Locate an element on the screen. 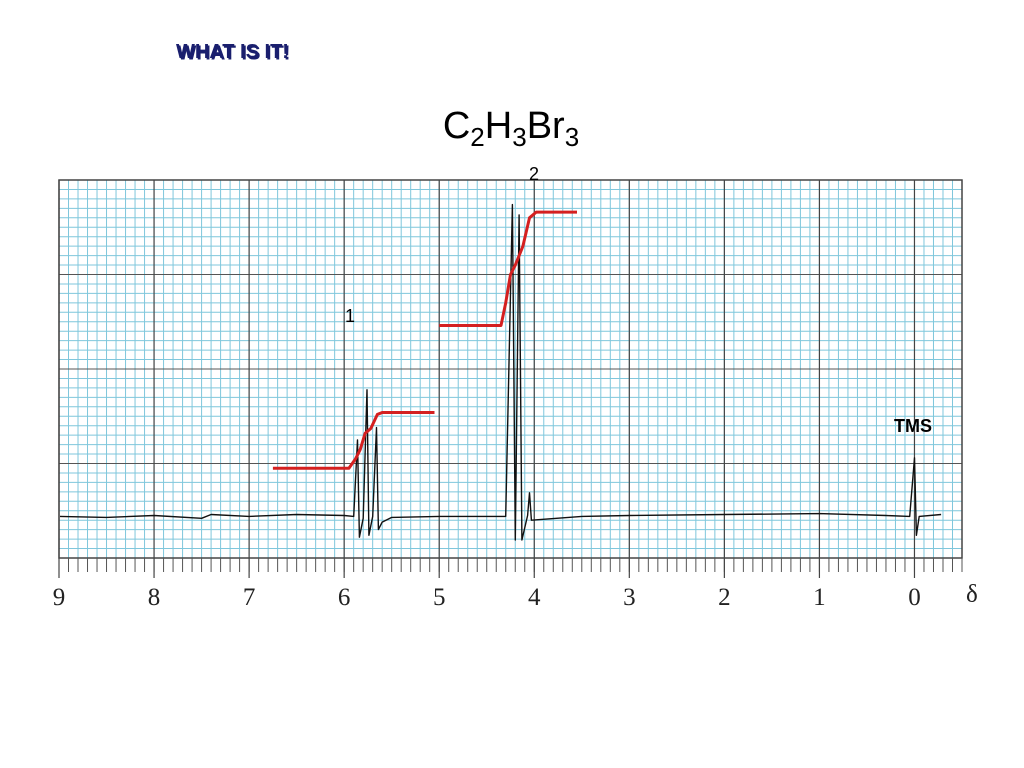  x-tick-label: 1 is located at coordinates (819, 597).